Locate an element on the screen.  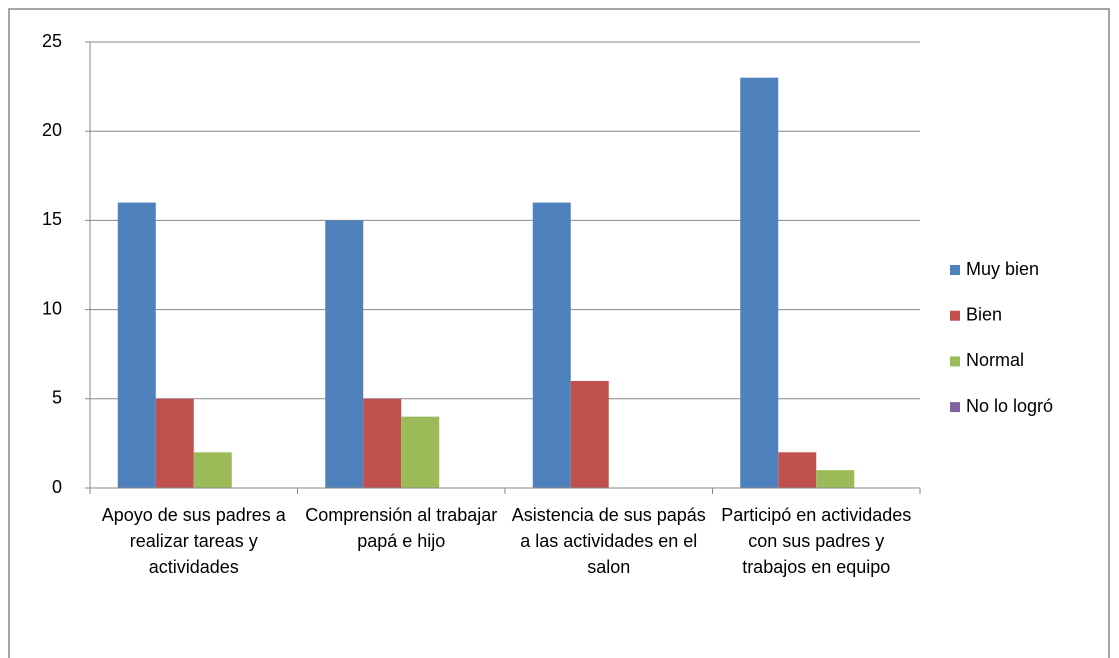
legend-label: Normal is located at coordinates (995, 360).